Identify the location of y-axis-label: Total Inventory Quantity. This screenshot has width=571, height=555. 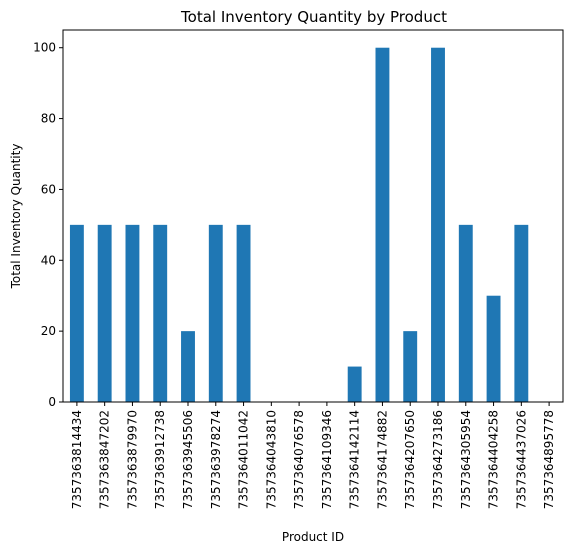
(16, 217).